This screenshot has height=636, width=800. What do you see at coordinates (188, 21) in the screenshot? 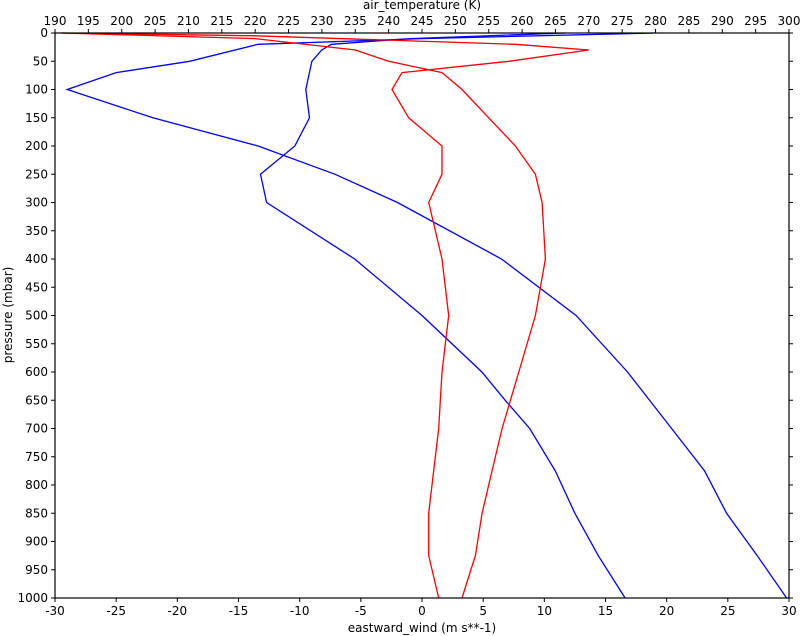
I see `x-tick-label-top: 210` at bounding box center [188, 21].